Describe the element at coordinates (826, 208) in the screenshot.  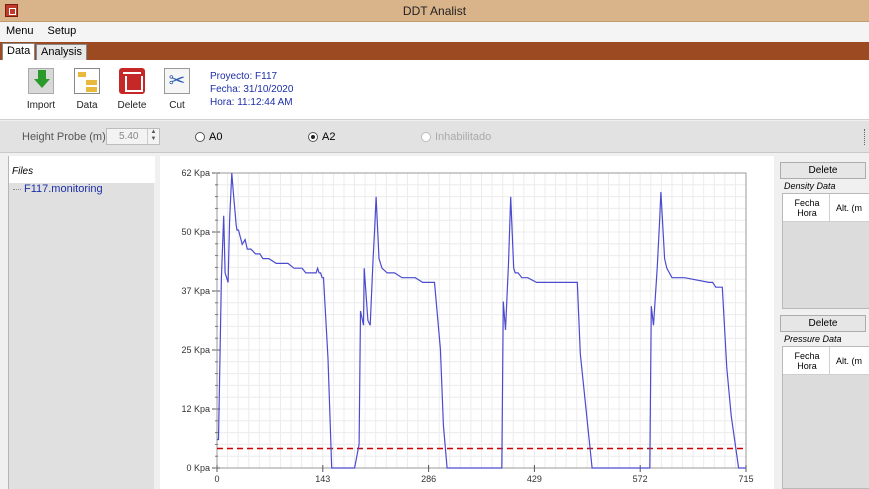
I see `density-grid-header: Fecha Hora Alt. (m` at that location.